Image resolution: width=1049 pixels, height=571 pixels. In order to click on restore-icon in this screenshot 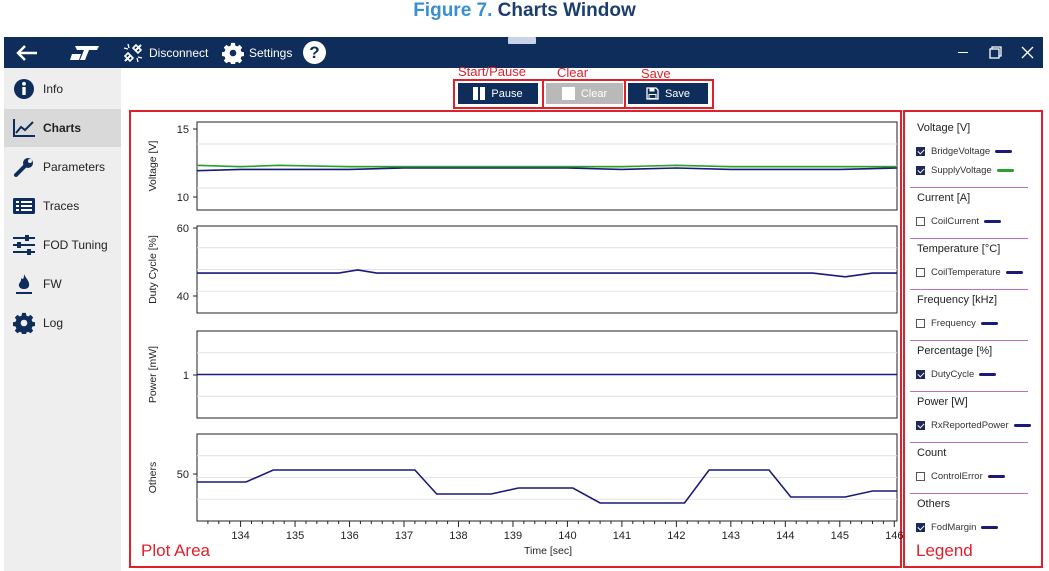, I will do `click(995, 52)`.